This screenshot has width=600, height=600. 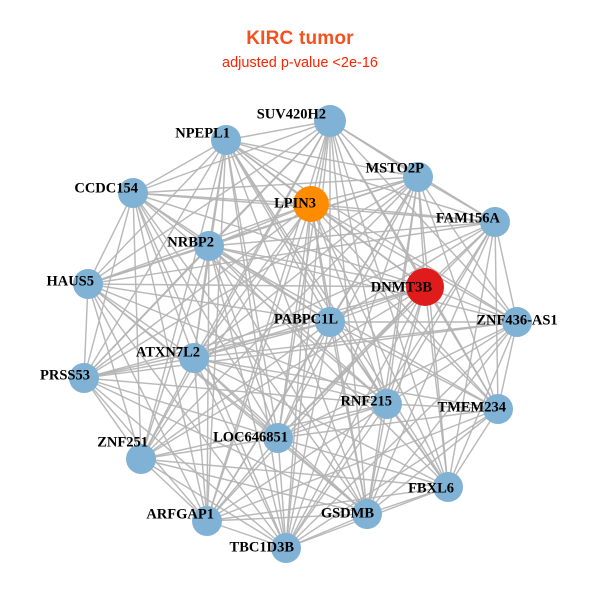 What do you see at coordinates (180, 514) in the screenshot?
I see `node-label-arfgap1: ARFGAP1` at bounding box center [180, 514].